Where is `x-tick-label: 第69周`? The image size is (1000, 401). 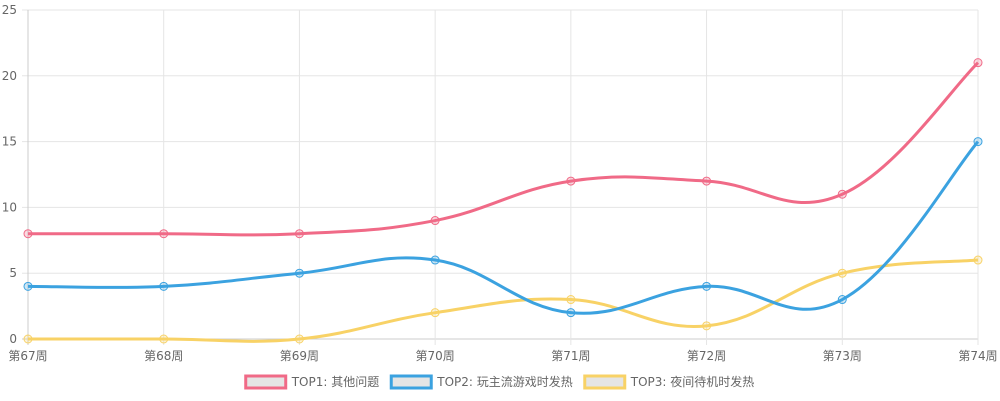
x-tick-label: 第69周 is located at coordinates (299, 356).